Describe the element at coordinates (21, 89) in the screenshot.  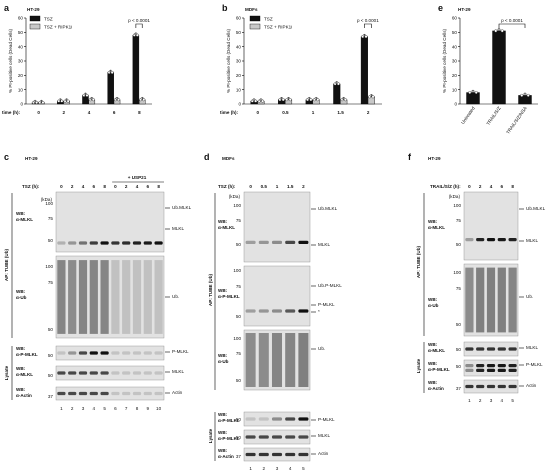
I see `y-tick-label-a: 10` at that location.